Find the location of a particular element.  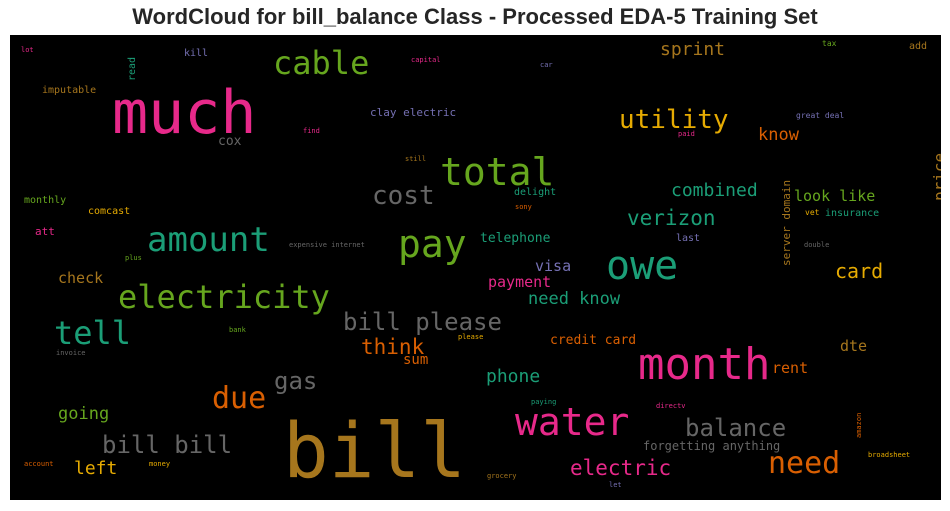

word-paid: paid is located at coordinates (686, 134).